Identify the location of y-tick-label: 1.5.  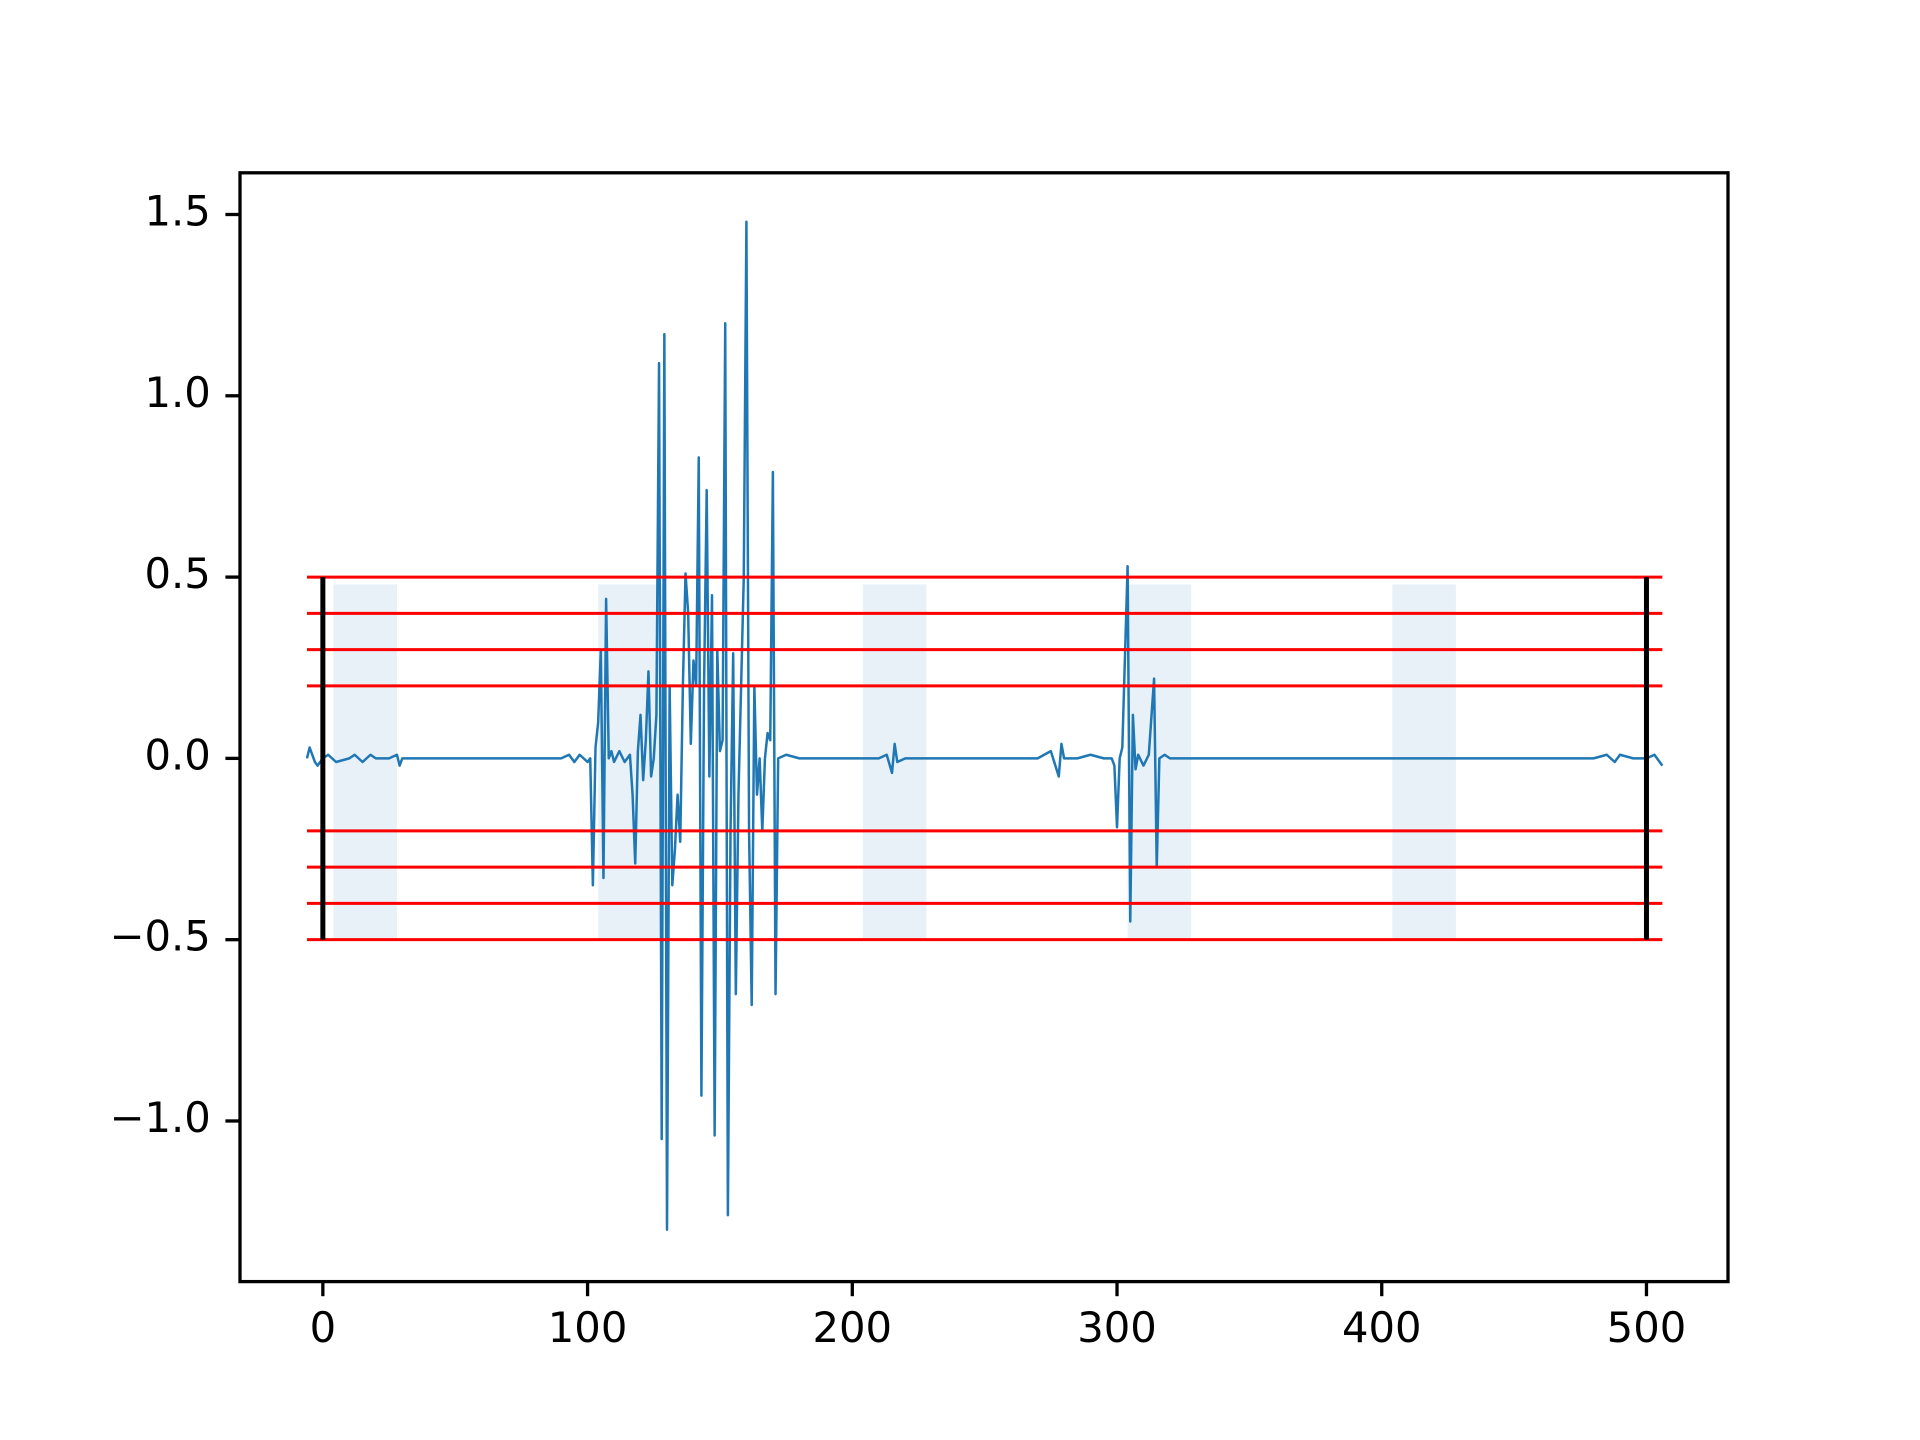
(177, 210).